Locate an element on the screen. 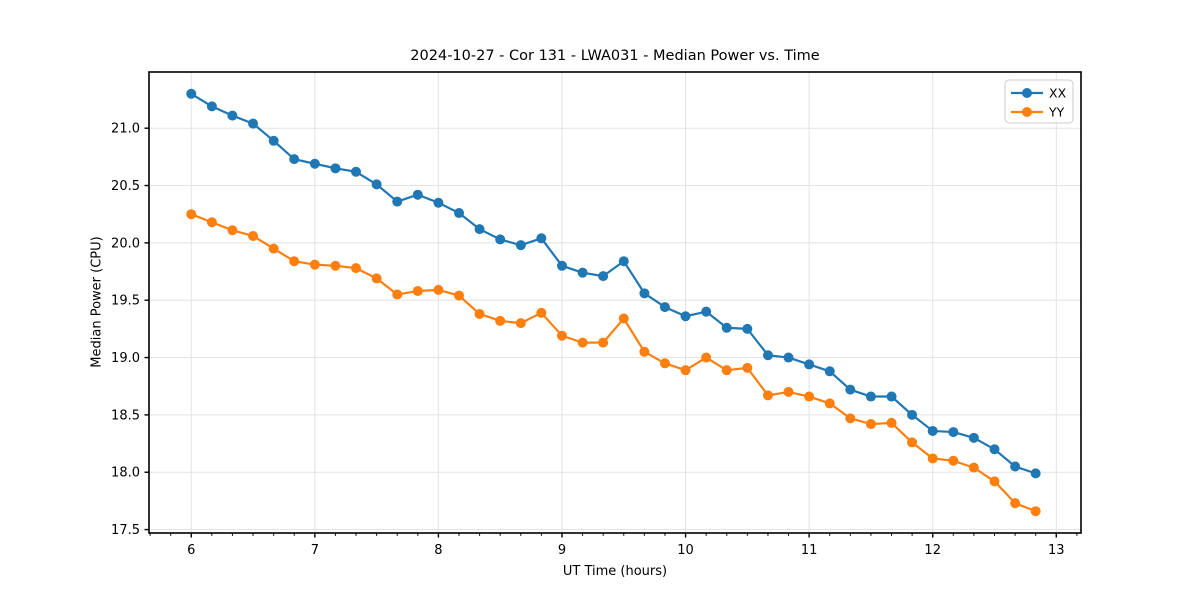 The image size is (1200, 600). legend-label: YY is located at coordinates (1056, 112).